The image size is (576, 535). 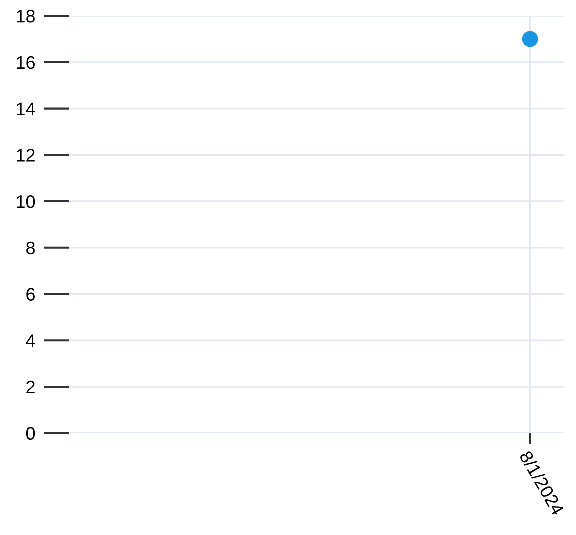 What do you see at coordinates (26, 63) in the screenshot?
I see `y-tick-label: 16` at bounding box center [26, 63].